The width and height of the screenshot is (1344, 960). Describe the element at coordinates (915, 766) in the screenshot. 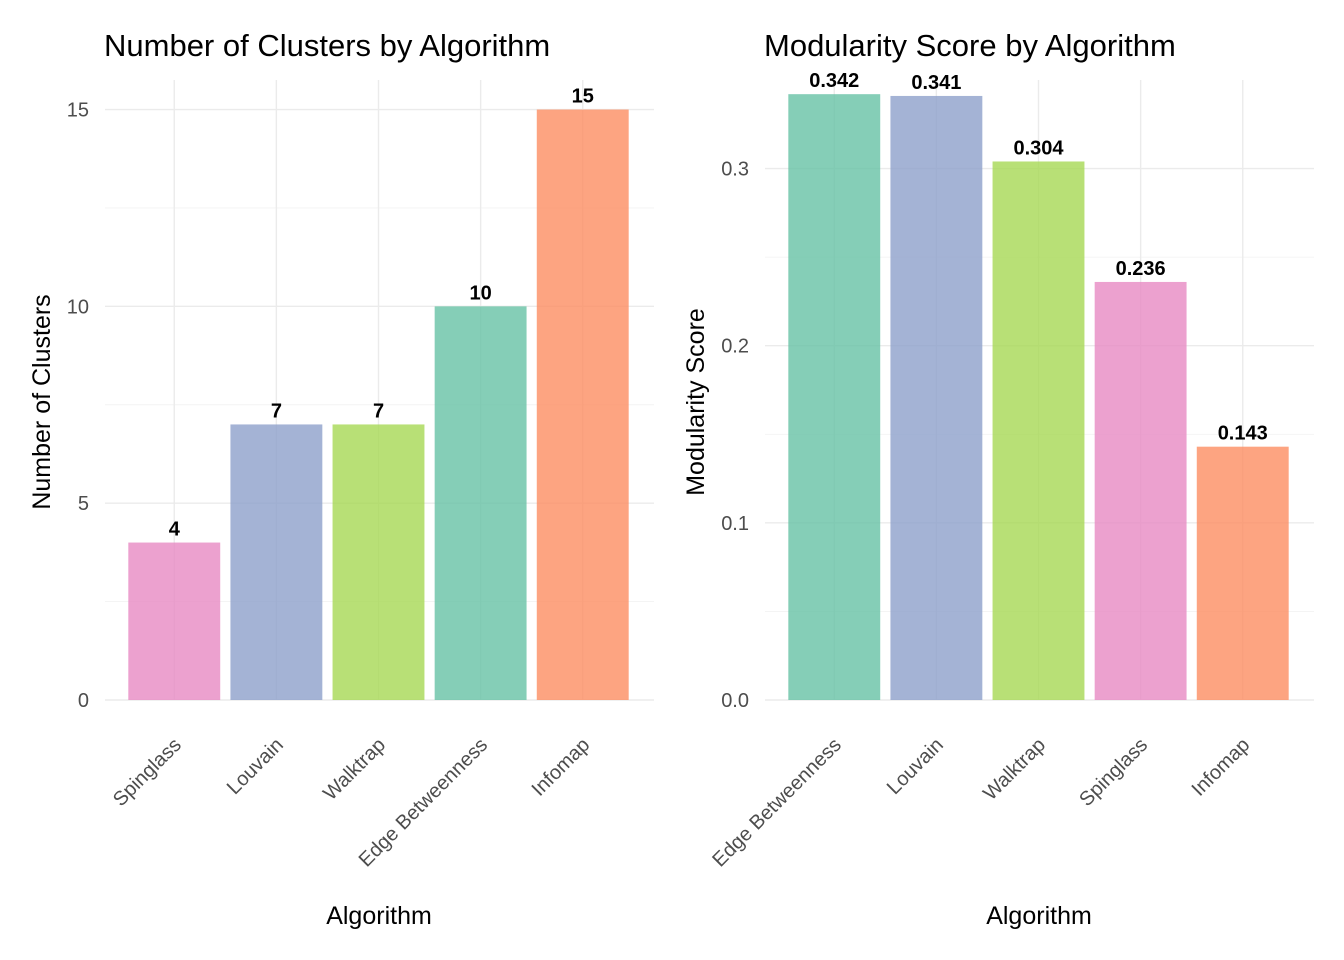

I see `modularity-x-tick-label: Louvain` at that location.